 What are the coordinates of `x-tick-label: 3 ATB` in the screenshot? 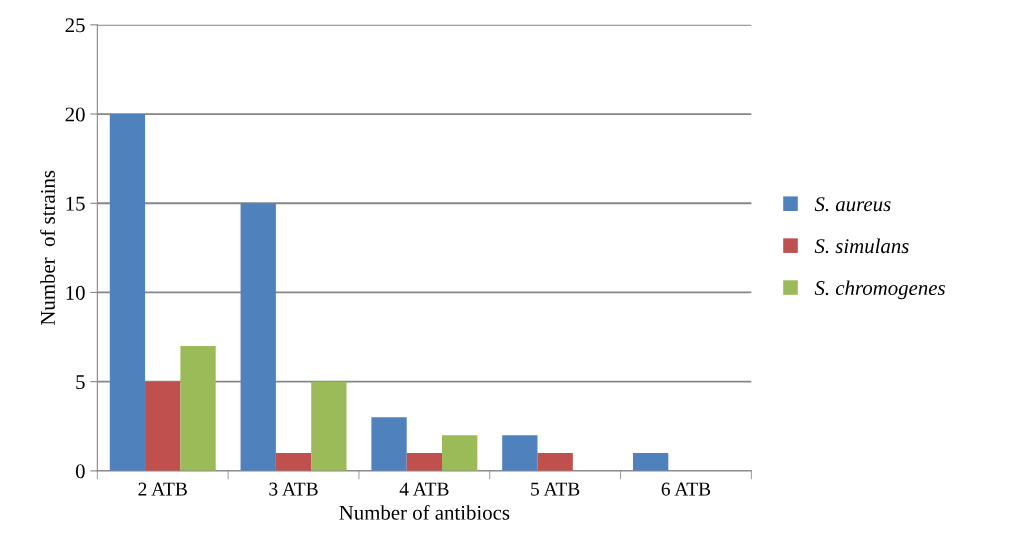 It's located at (293, 489).